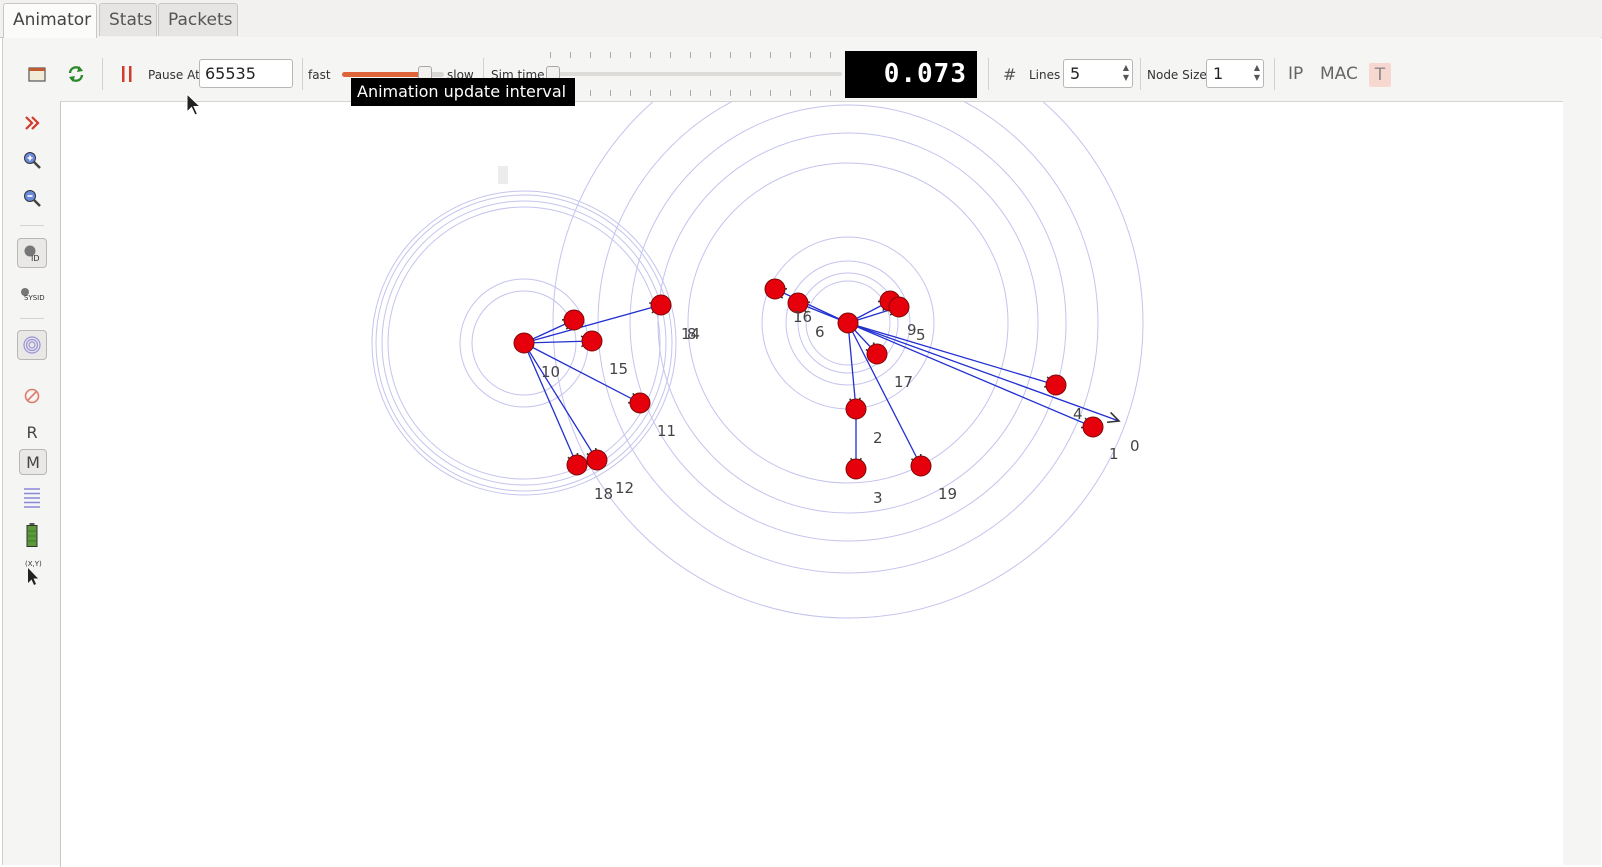 The height and width of the screenshot is (867, 1602). I want to click on node-label-10: 10, so click(550, 372).